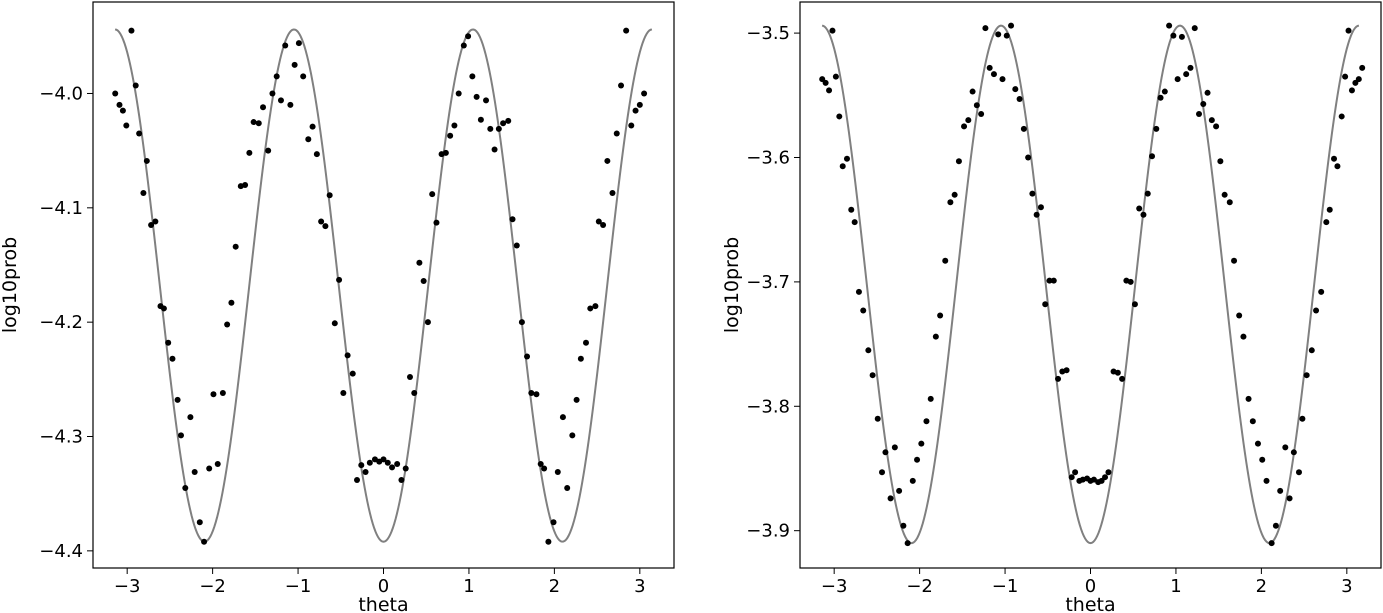  Describe the element at coordinates (768, 406) in the screenshot. I see `y-tick-label: −3.8` at that location.